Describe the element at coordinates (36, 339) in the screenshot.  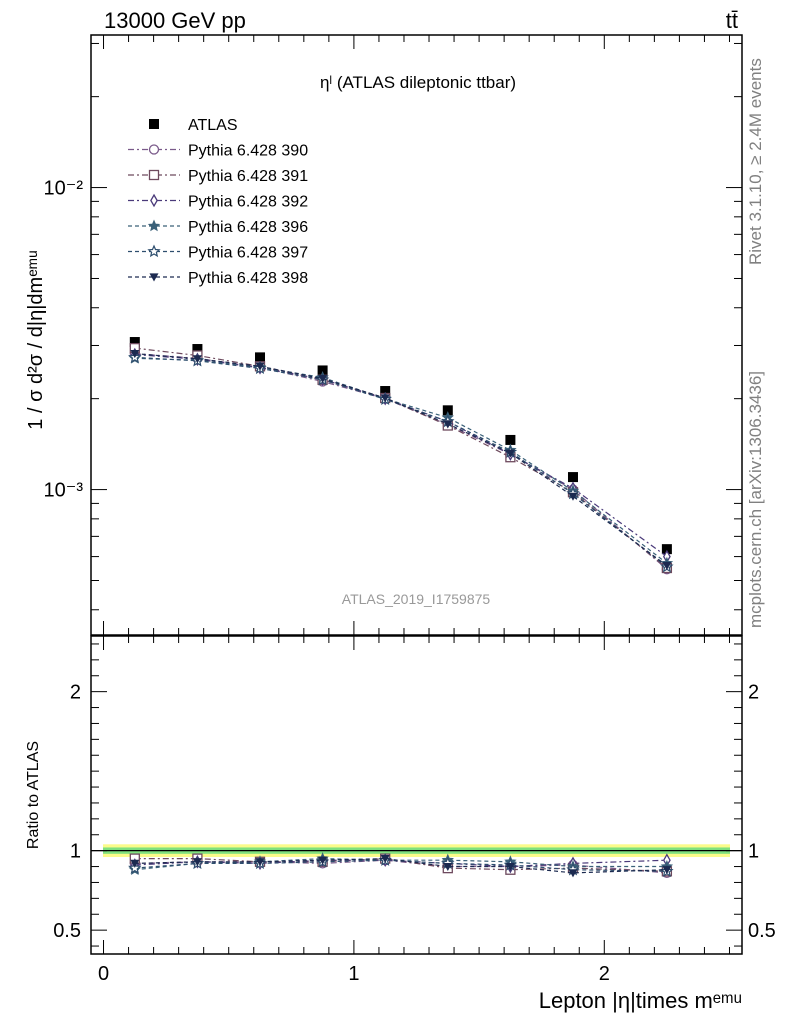
I see `main-y-axis-label: 1 / σ d²σ / d|η|dmᵉᵐᵘ` at that location.